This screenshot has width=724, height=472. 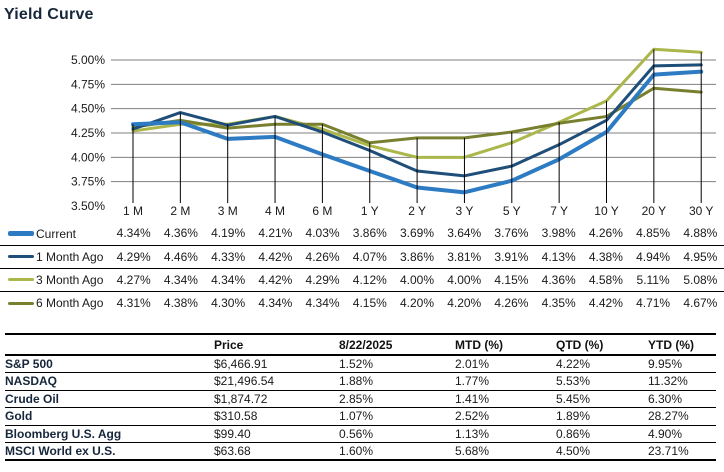 What do you see at coordinates (275, 234) in the screenshot?
I see `yield-value-cell: 4.21%` at bounding box center [275, 234].